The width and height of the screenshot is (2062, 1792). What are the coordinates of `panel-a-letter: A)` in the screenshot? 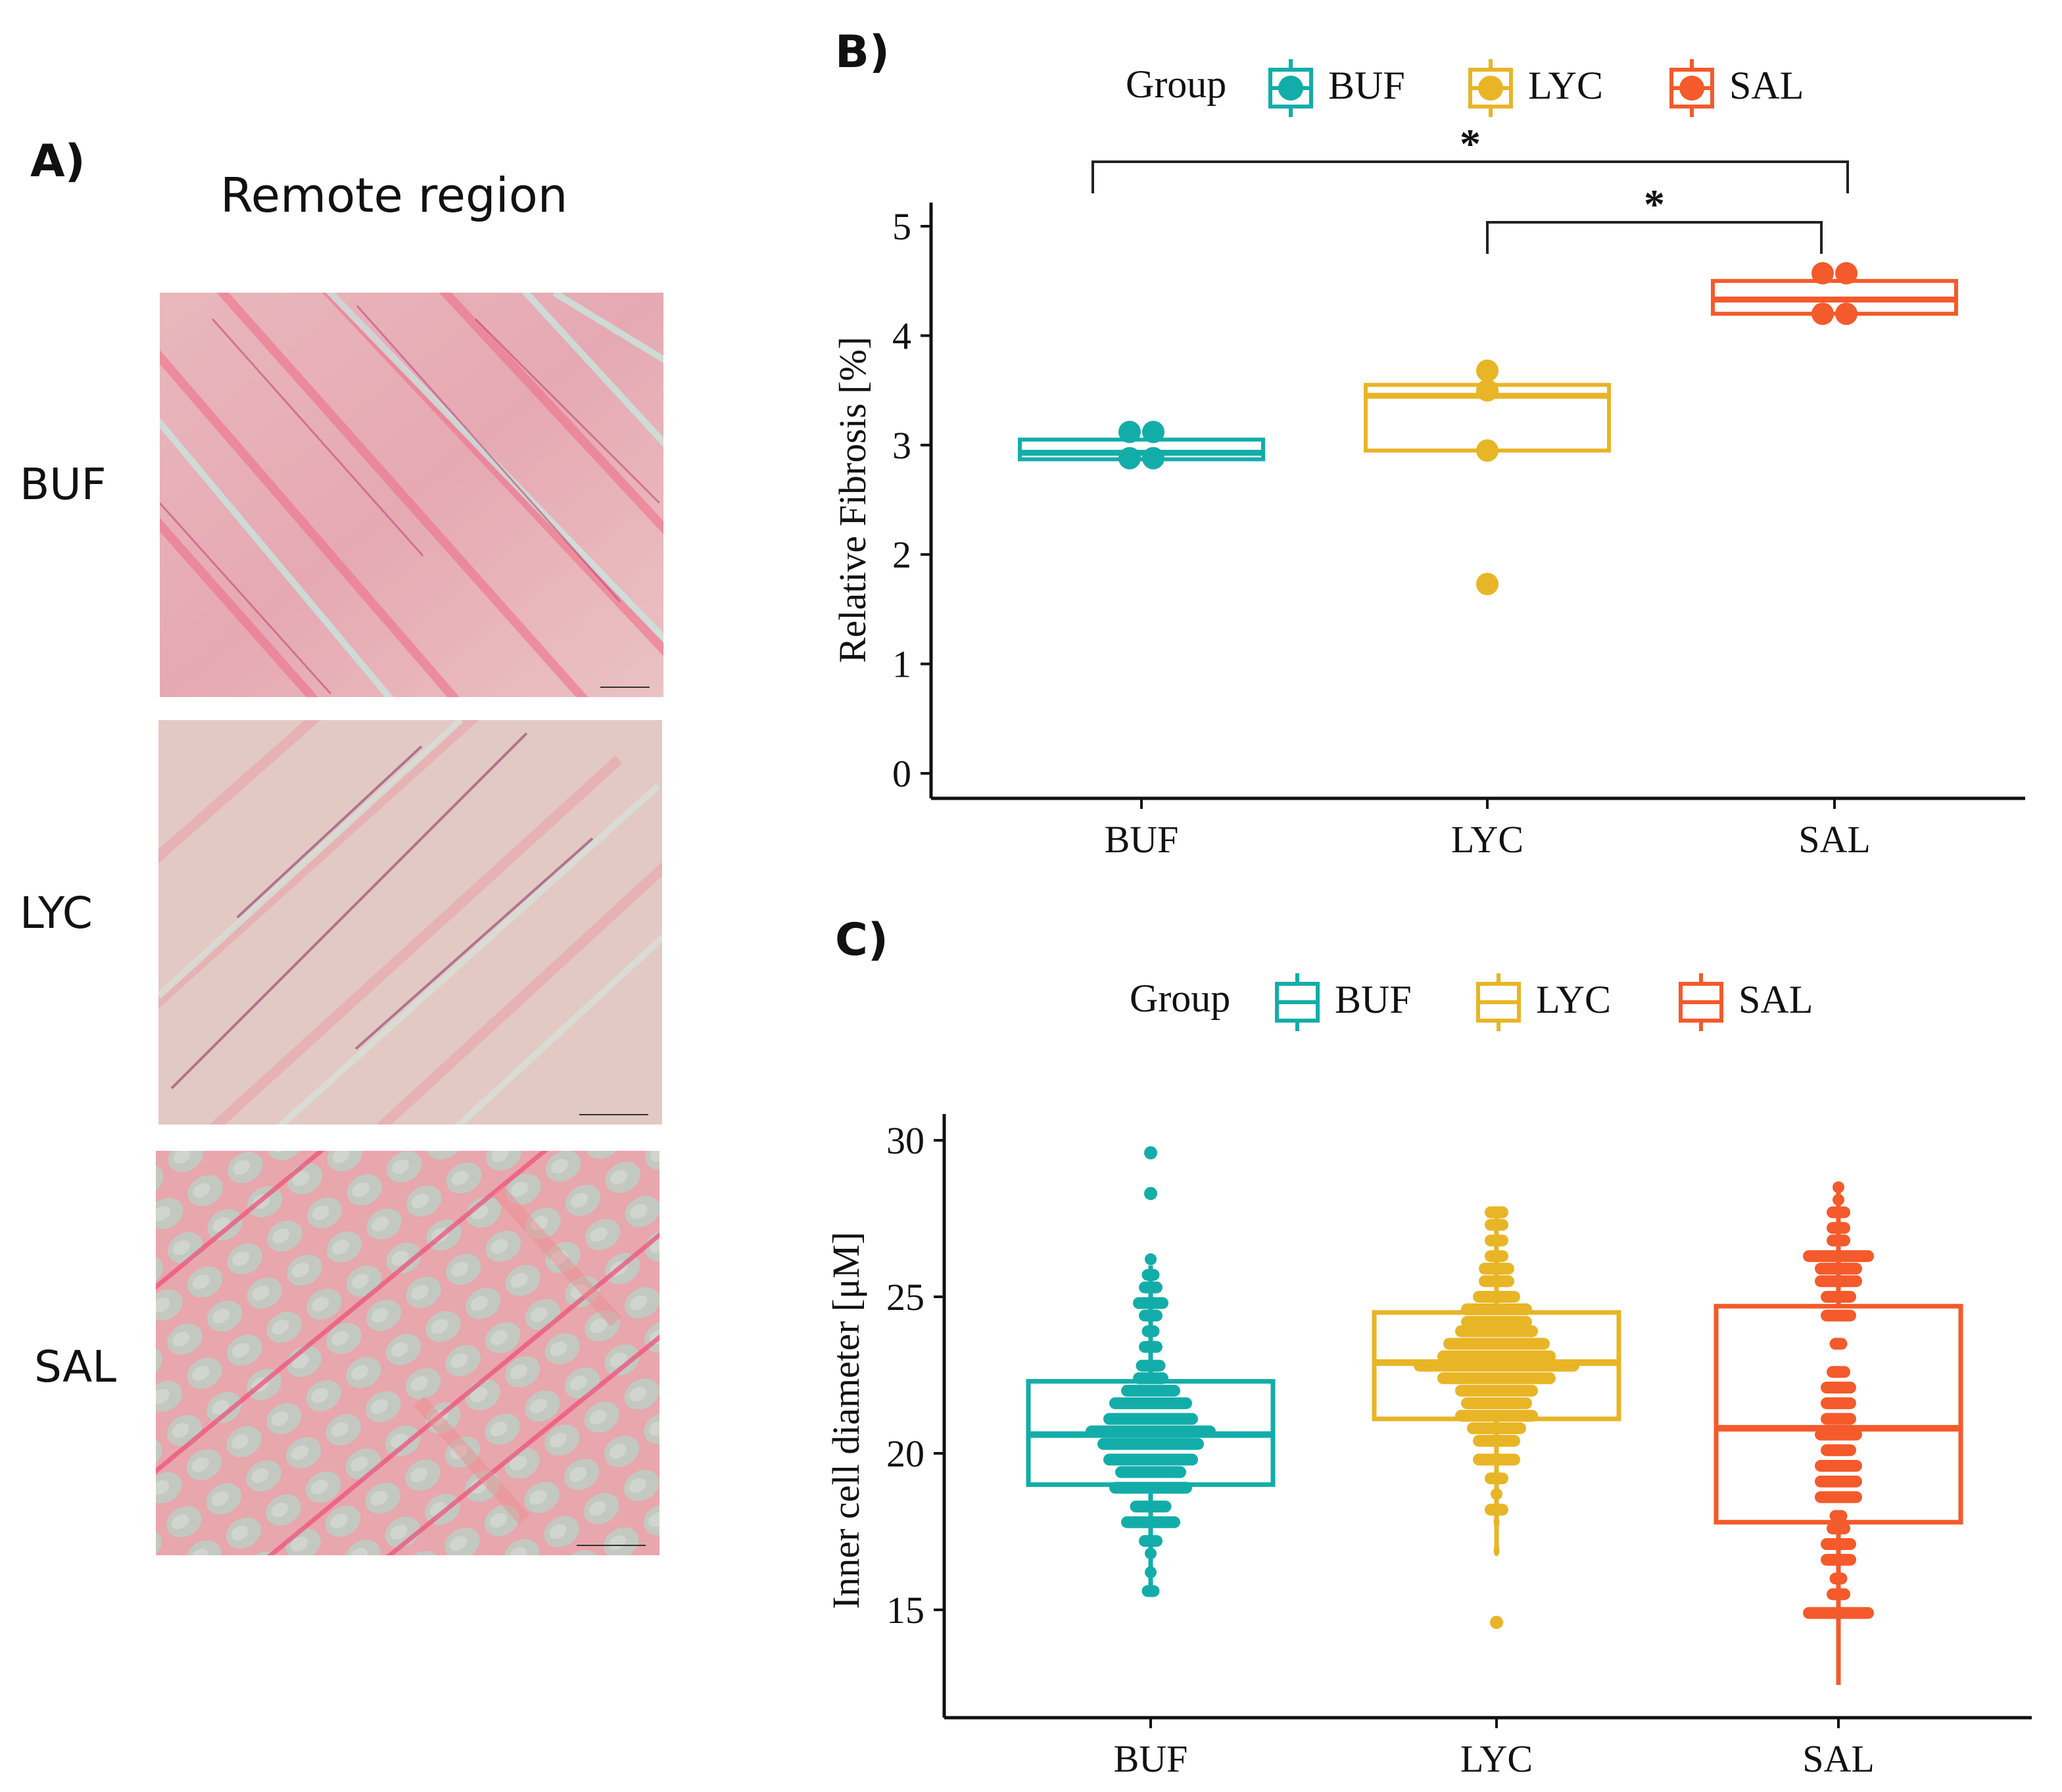 It's located at (57, 161).